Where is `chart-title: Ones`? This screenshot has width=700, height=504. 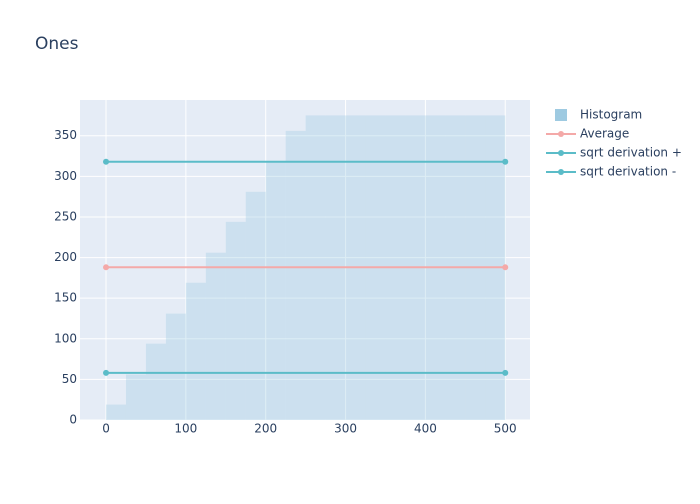
chart-title: Ones is located at coordinates (57, 44).